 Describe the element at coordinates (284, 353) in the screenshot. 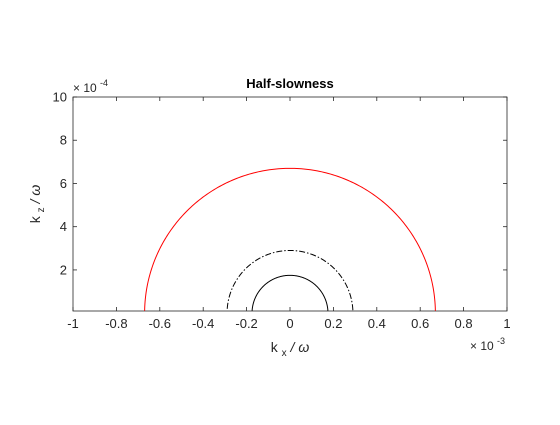

I see `x-label-sub: x` at that location.